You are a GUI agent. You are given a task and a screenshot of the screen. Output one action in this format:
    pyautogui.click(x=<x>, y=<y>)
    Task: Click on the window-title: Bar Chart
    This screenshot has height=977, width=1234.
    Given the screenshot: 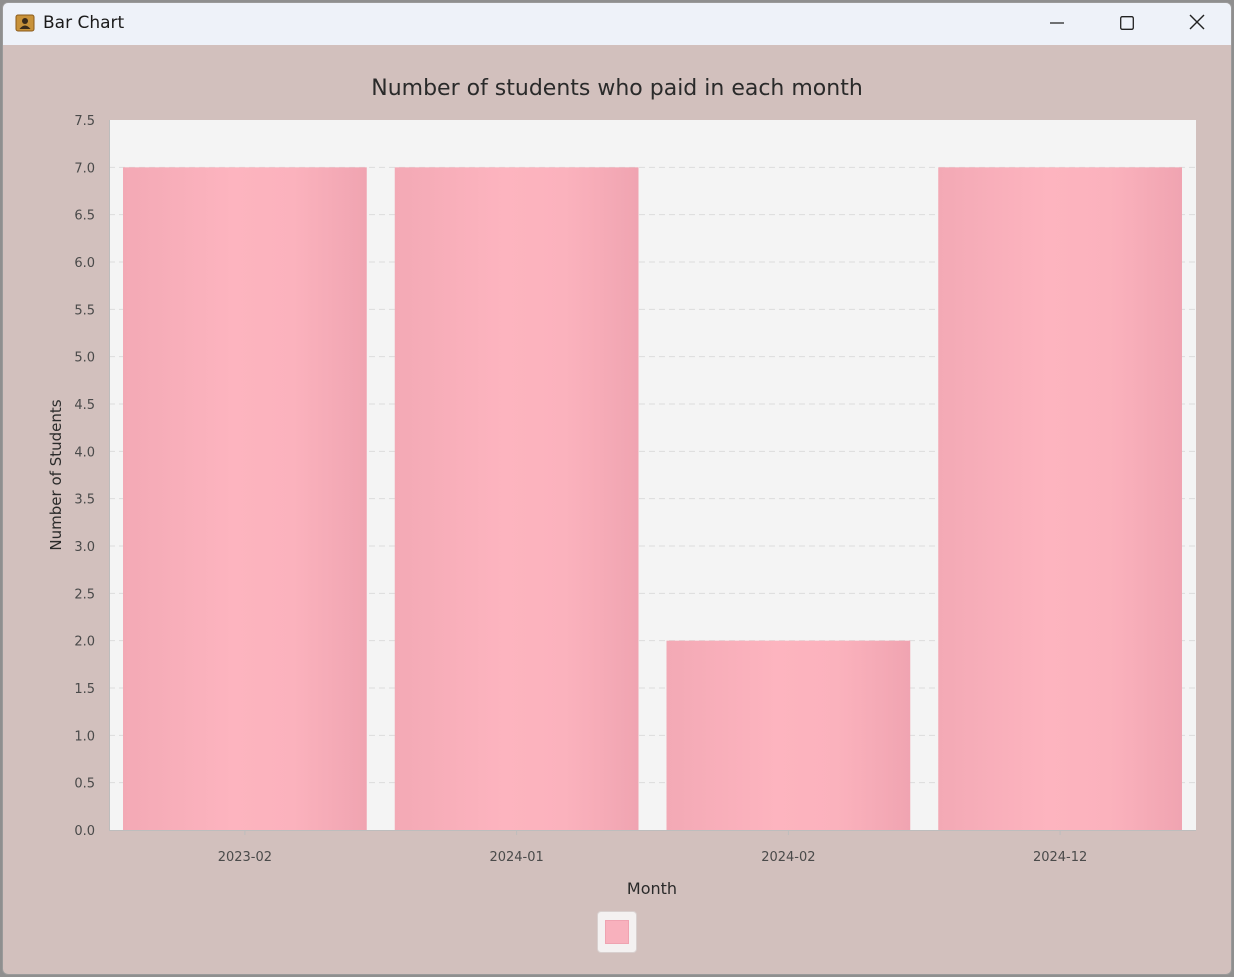 What is the action you would take?
    pyautogui.click(x=84, y=23)
    